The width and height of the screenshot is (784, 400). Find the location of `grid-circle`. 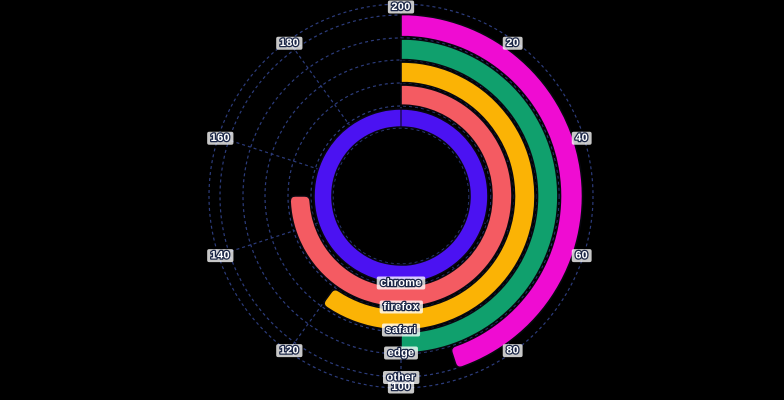

grid-circle is located at coordinates (401, 196).